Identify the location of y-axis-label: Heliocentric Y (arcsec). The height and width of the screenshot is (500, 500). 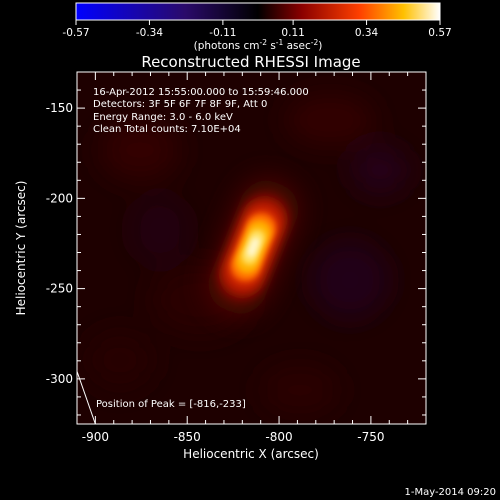
(21, 248).